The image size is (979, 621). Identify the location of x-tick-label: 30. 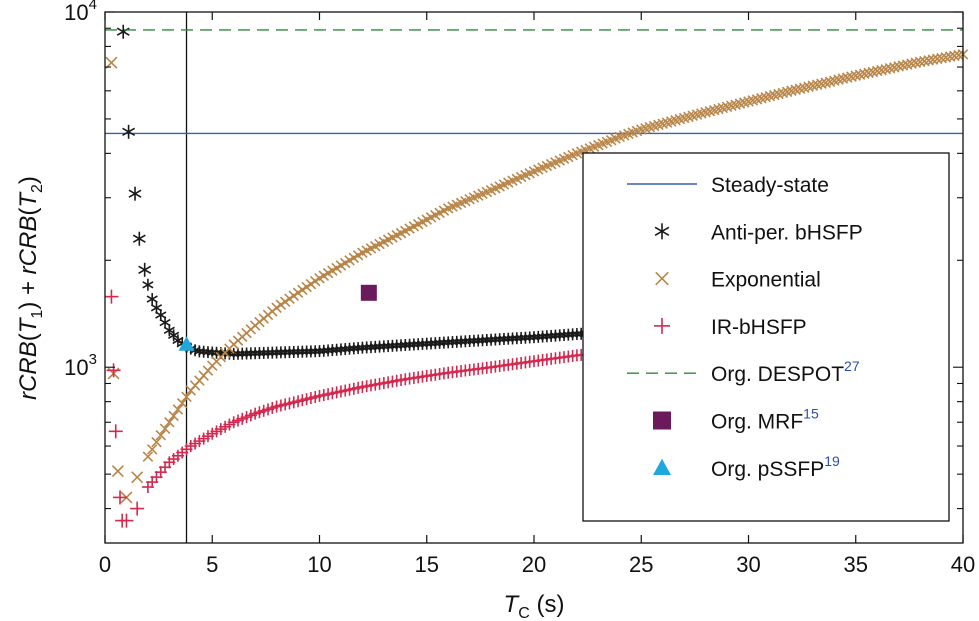
(748, 564).